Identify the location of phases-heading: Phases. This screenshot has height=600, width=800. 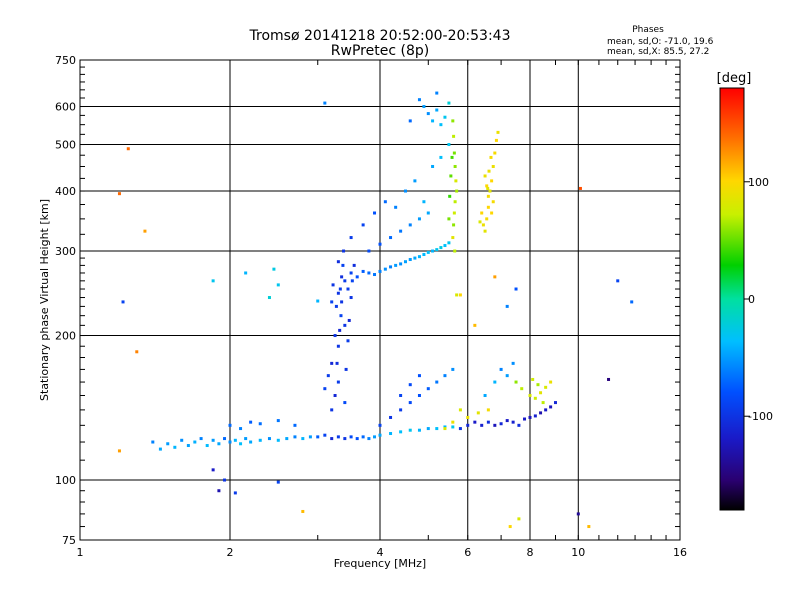
(648, 30).